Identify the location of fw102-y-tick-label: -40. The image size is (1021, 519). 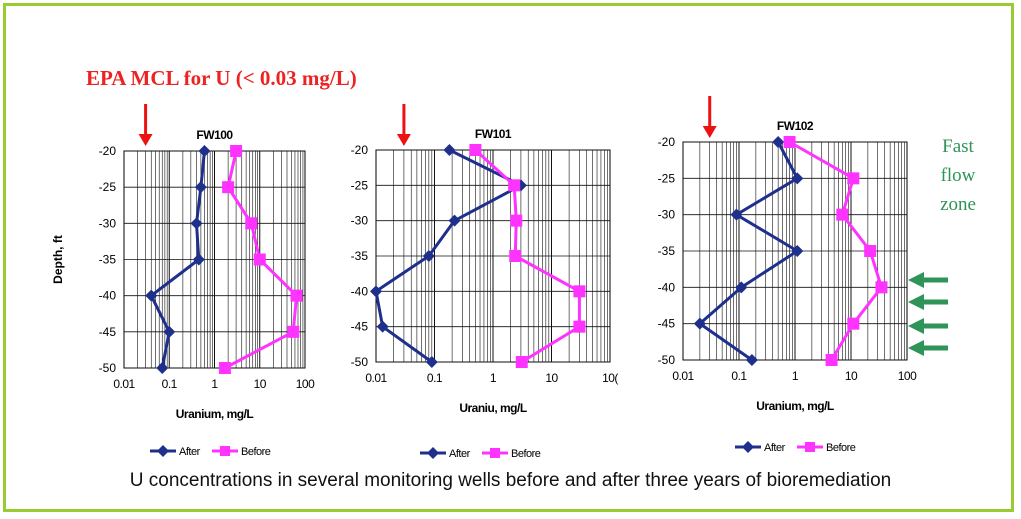
(667, 287).